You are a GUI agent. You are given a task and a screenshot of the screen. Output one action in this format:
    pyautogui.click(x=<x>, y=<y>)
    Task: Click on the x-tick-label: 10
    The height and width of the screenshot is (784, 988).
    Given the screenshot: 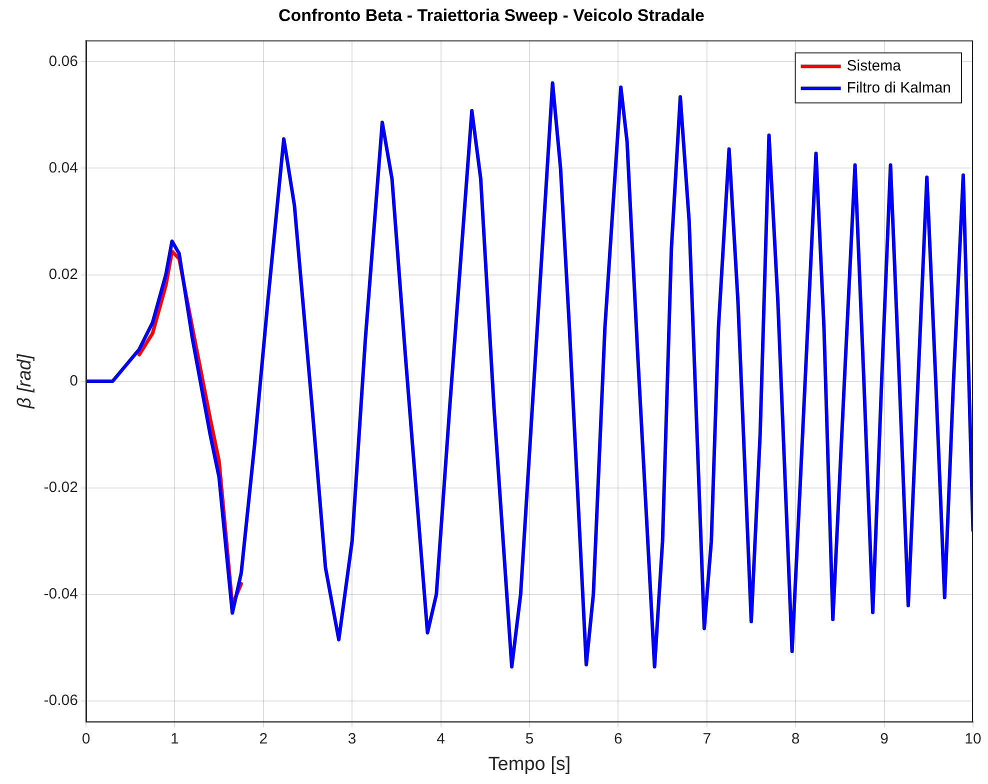 What is the action you would take?
    pyautogui.click(x=973, y=739)
    